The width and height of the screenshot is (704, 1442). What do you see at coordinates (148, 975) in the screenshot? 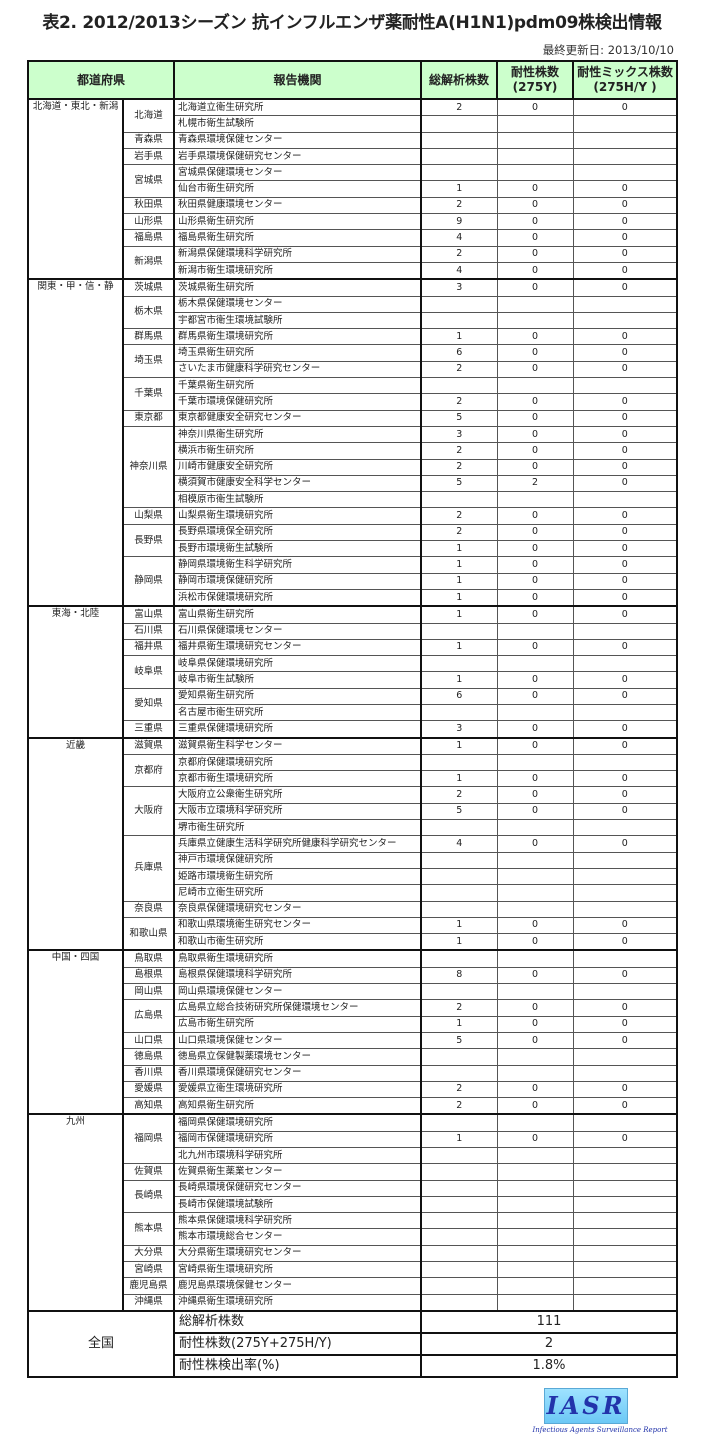
I see `prefecture-name: 島根県` at bounding box center [148, 975].